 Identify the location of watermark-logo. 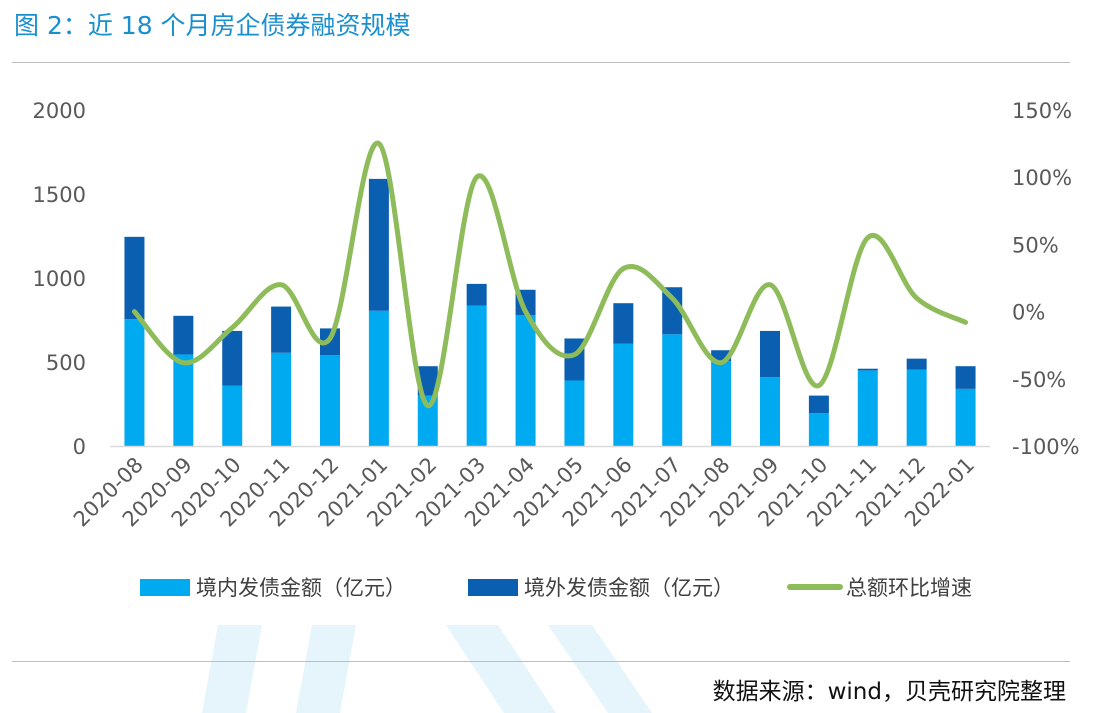
(427, 669).